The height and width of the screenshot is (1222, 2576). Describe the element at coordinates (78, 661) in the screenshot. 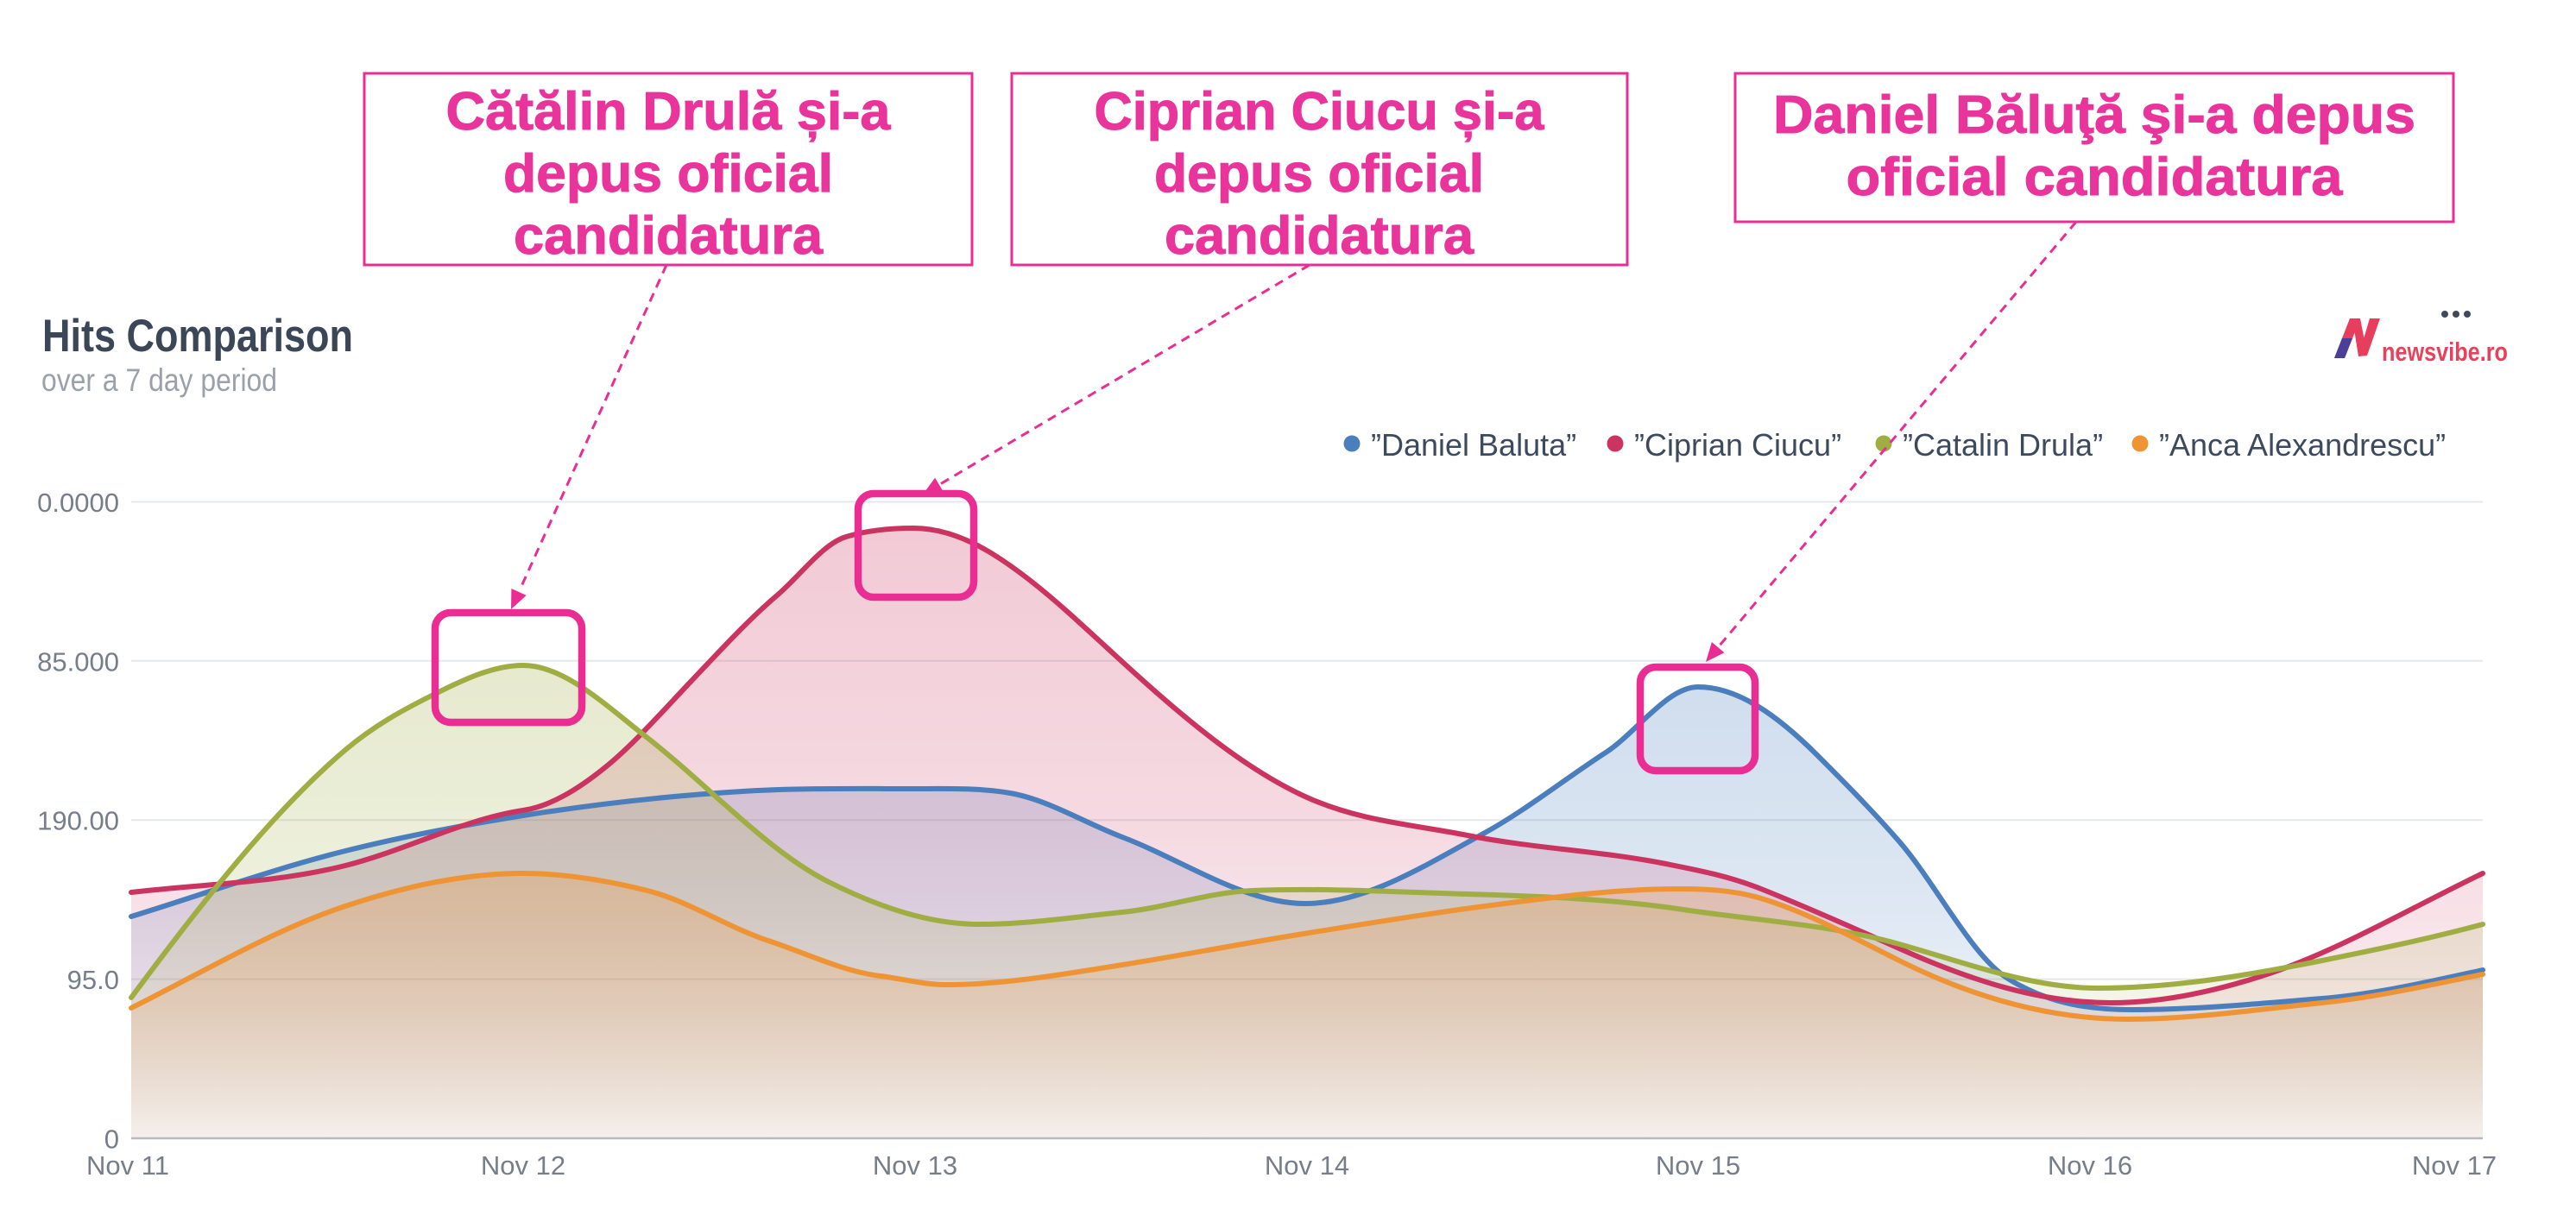

I see `svg-text: 85.000` at that location.